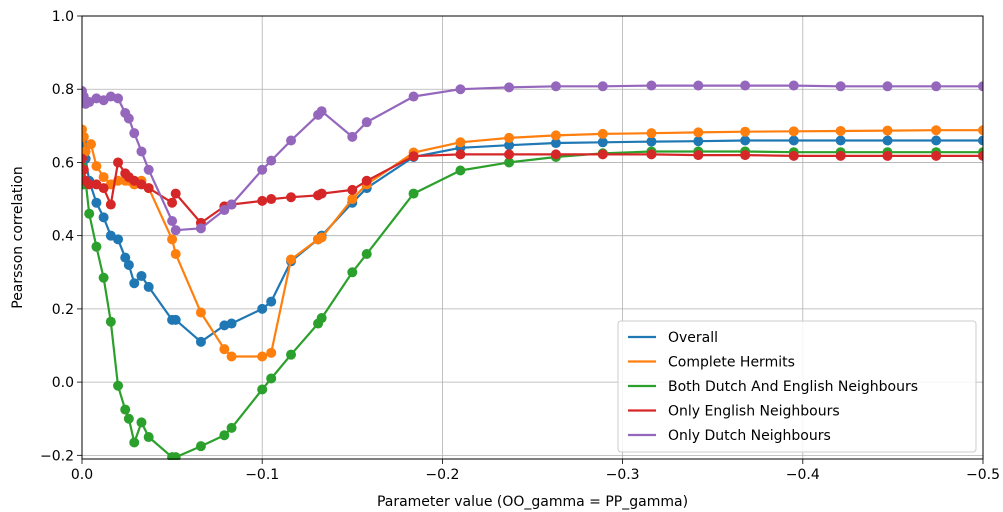 The height and width of the screenshot is (512, 1003). What do you see at coordinates (63, 237) in the screenshot?
I see `y-tick-label: 0.4` at bounding box center [63, 237].